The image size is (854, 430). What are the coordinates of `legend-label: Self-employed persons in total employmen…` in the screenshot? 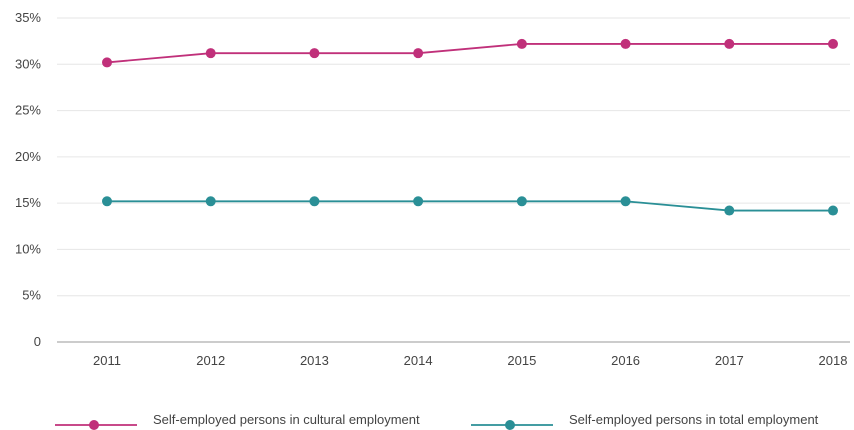 It's located at (694, 419).